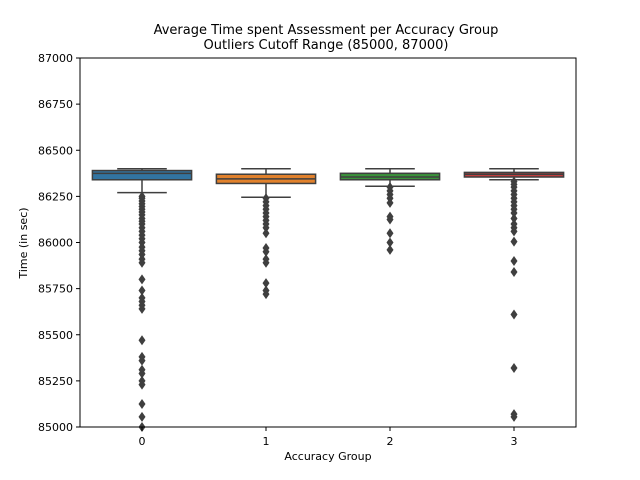 This screenshot has height=480, width=640. I want to click on x-axis-label: Accuracy Group, so click(327, 456).